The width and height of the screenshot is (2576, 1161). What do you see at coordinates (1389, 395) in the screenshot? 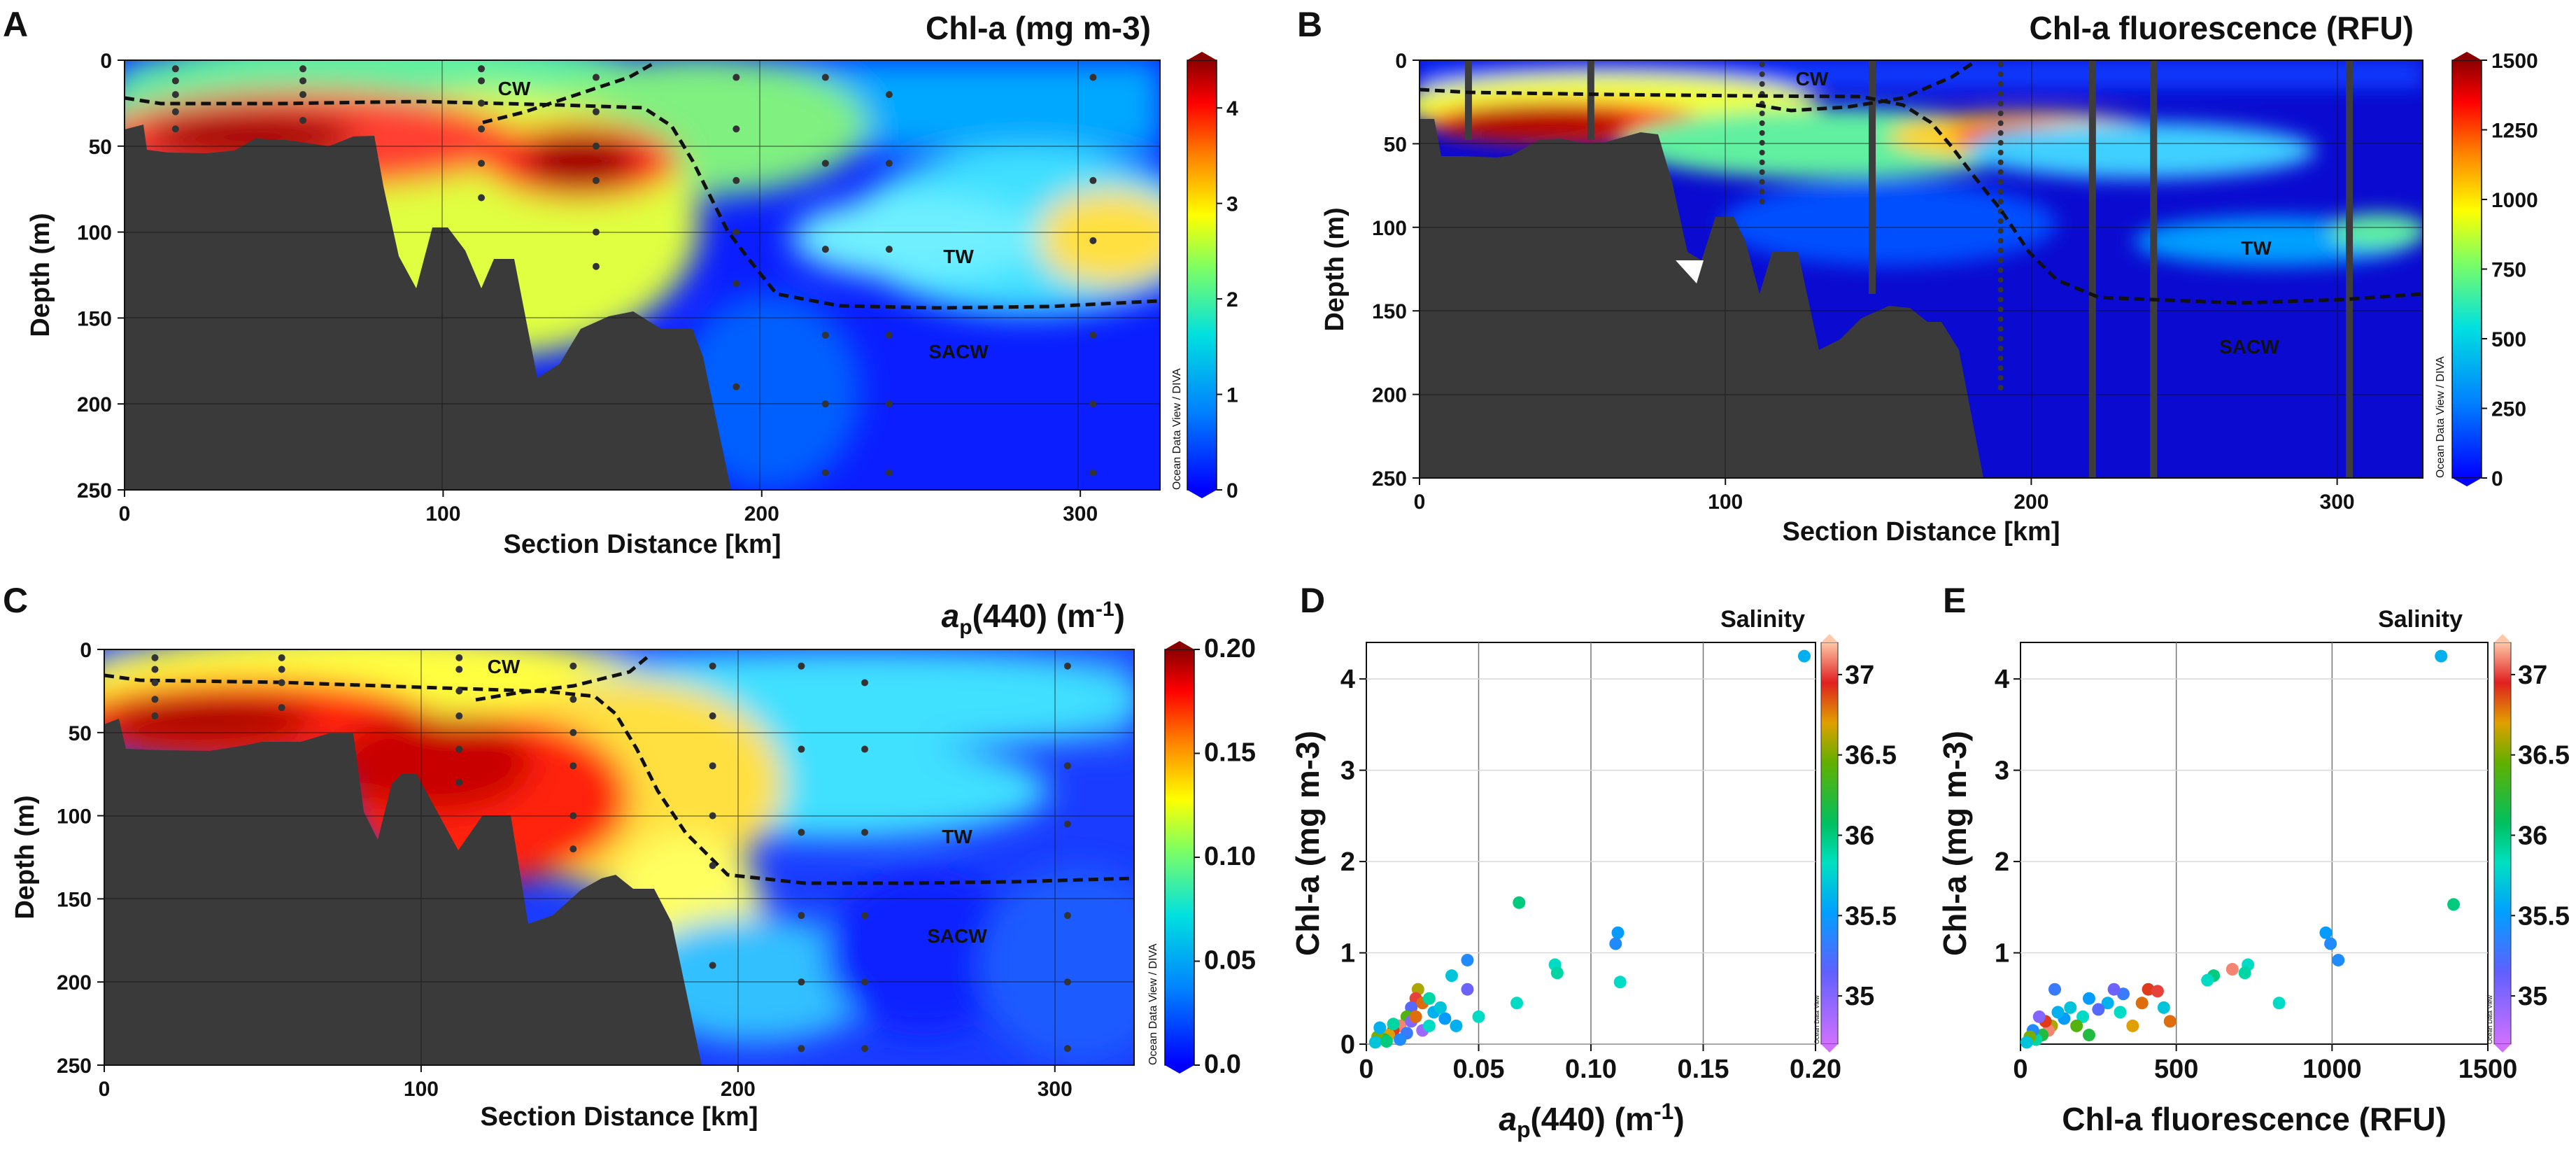
I see `panel-b-ytick-label: 200` at bounding box center [1389, 395].